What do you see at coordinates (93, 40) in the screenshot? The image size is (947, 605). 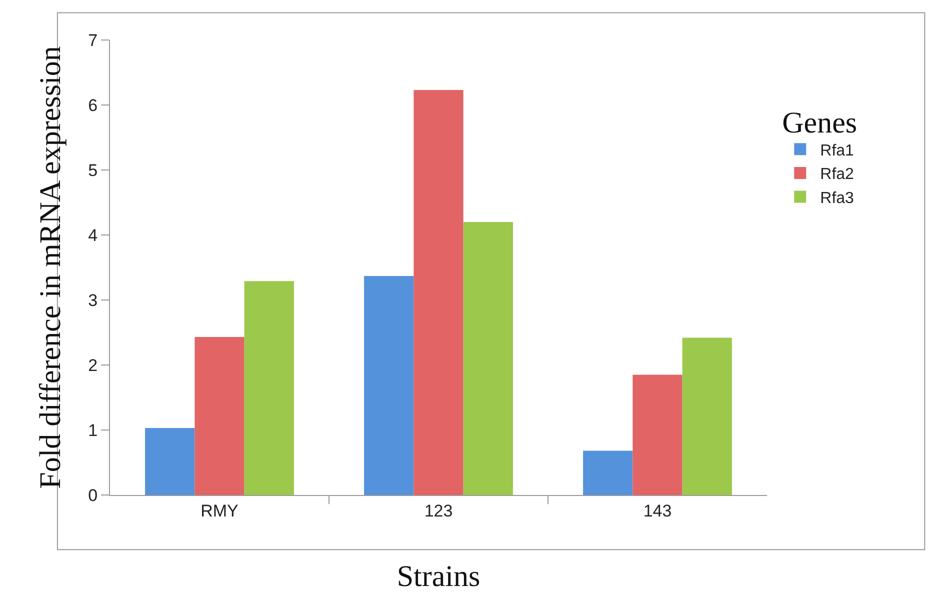 I see `y-tick-label: 7` at bounding box center [93, 40].